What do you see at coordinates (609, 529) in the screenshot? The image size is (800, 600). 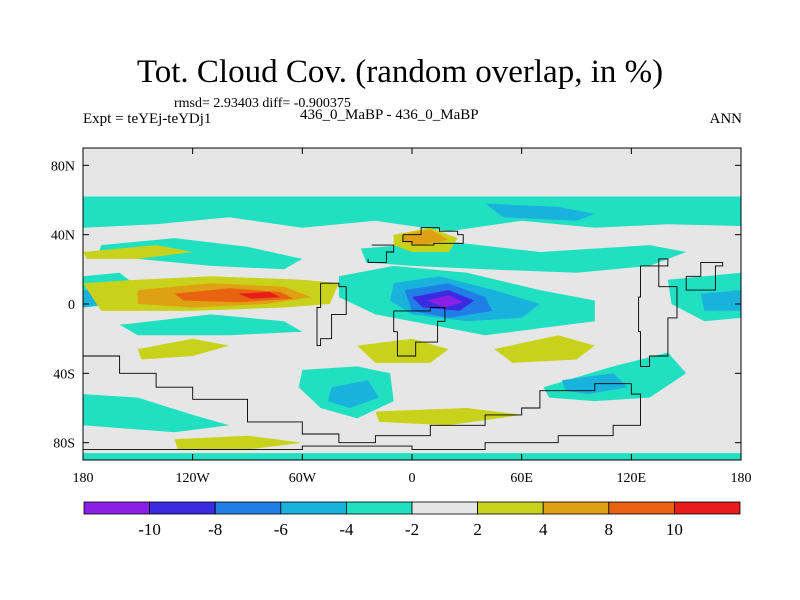 I see `colorbar-label: 8` at bounding box center [609, 529].